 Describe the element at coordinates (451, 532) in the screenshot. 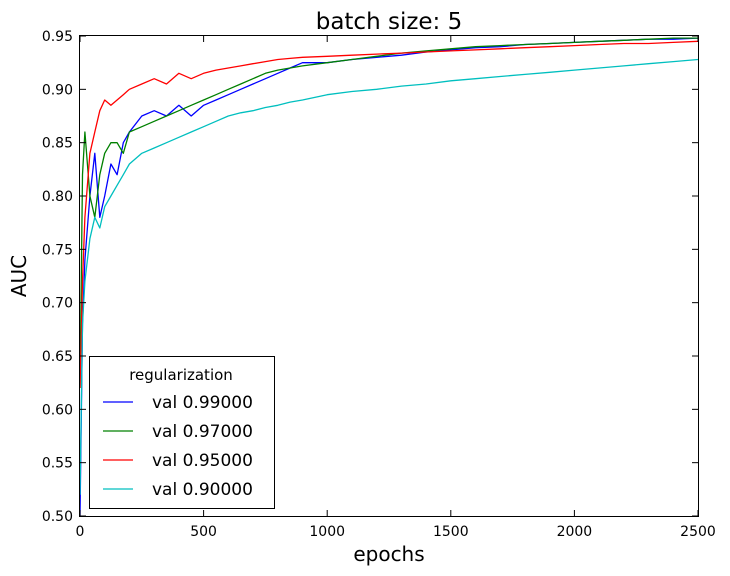

I see `x-tick-label: 1500` at that location.